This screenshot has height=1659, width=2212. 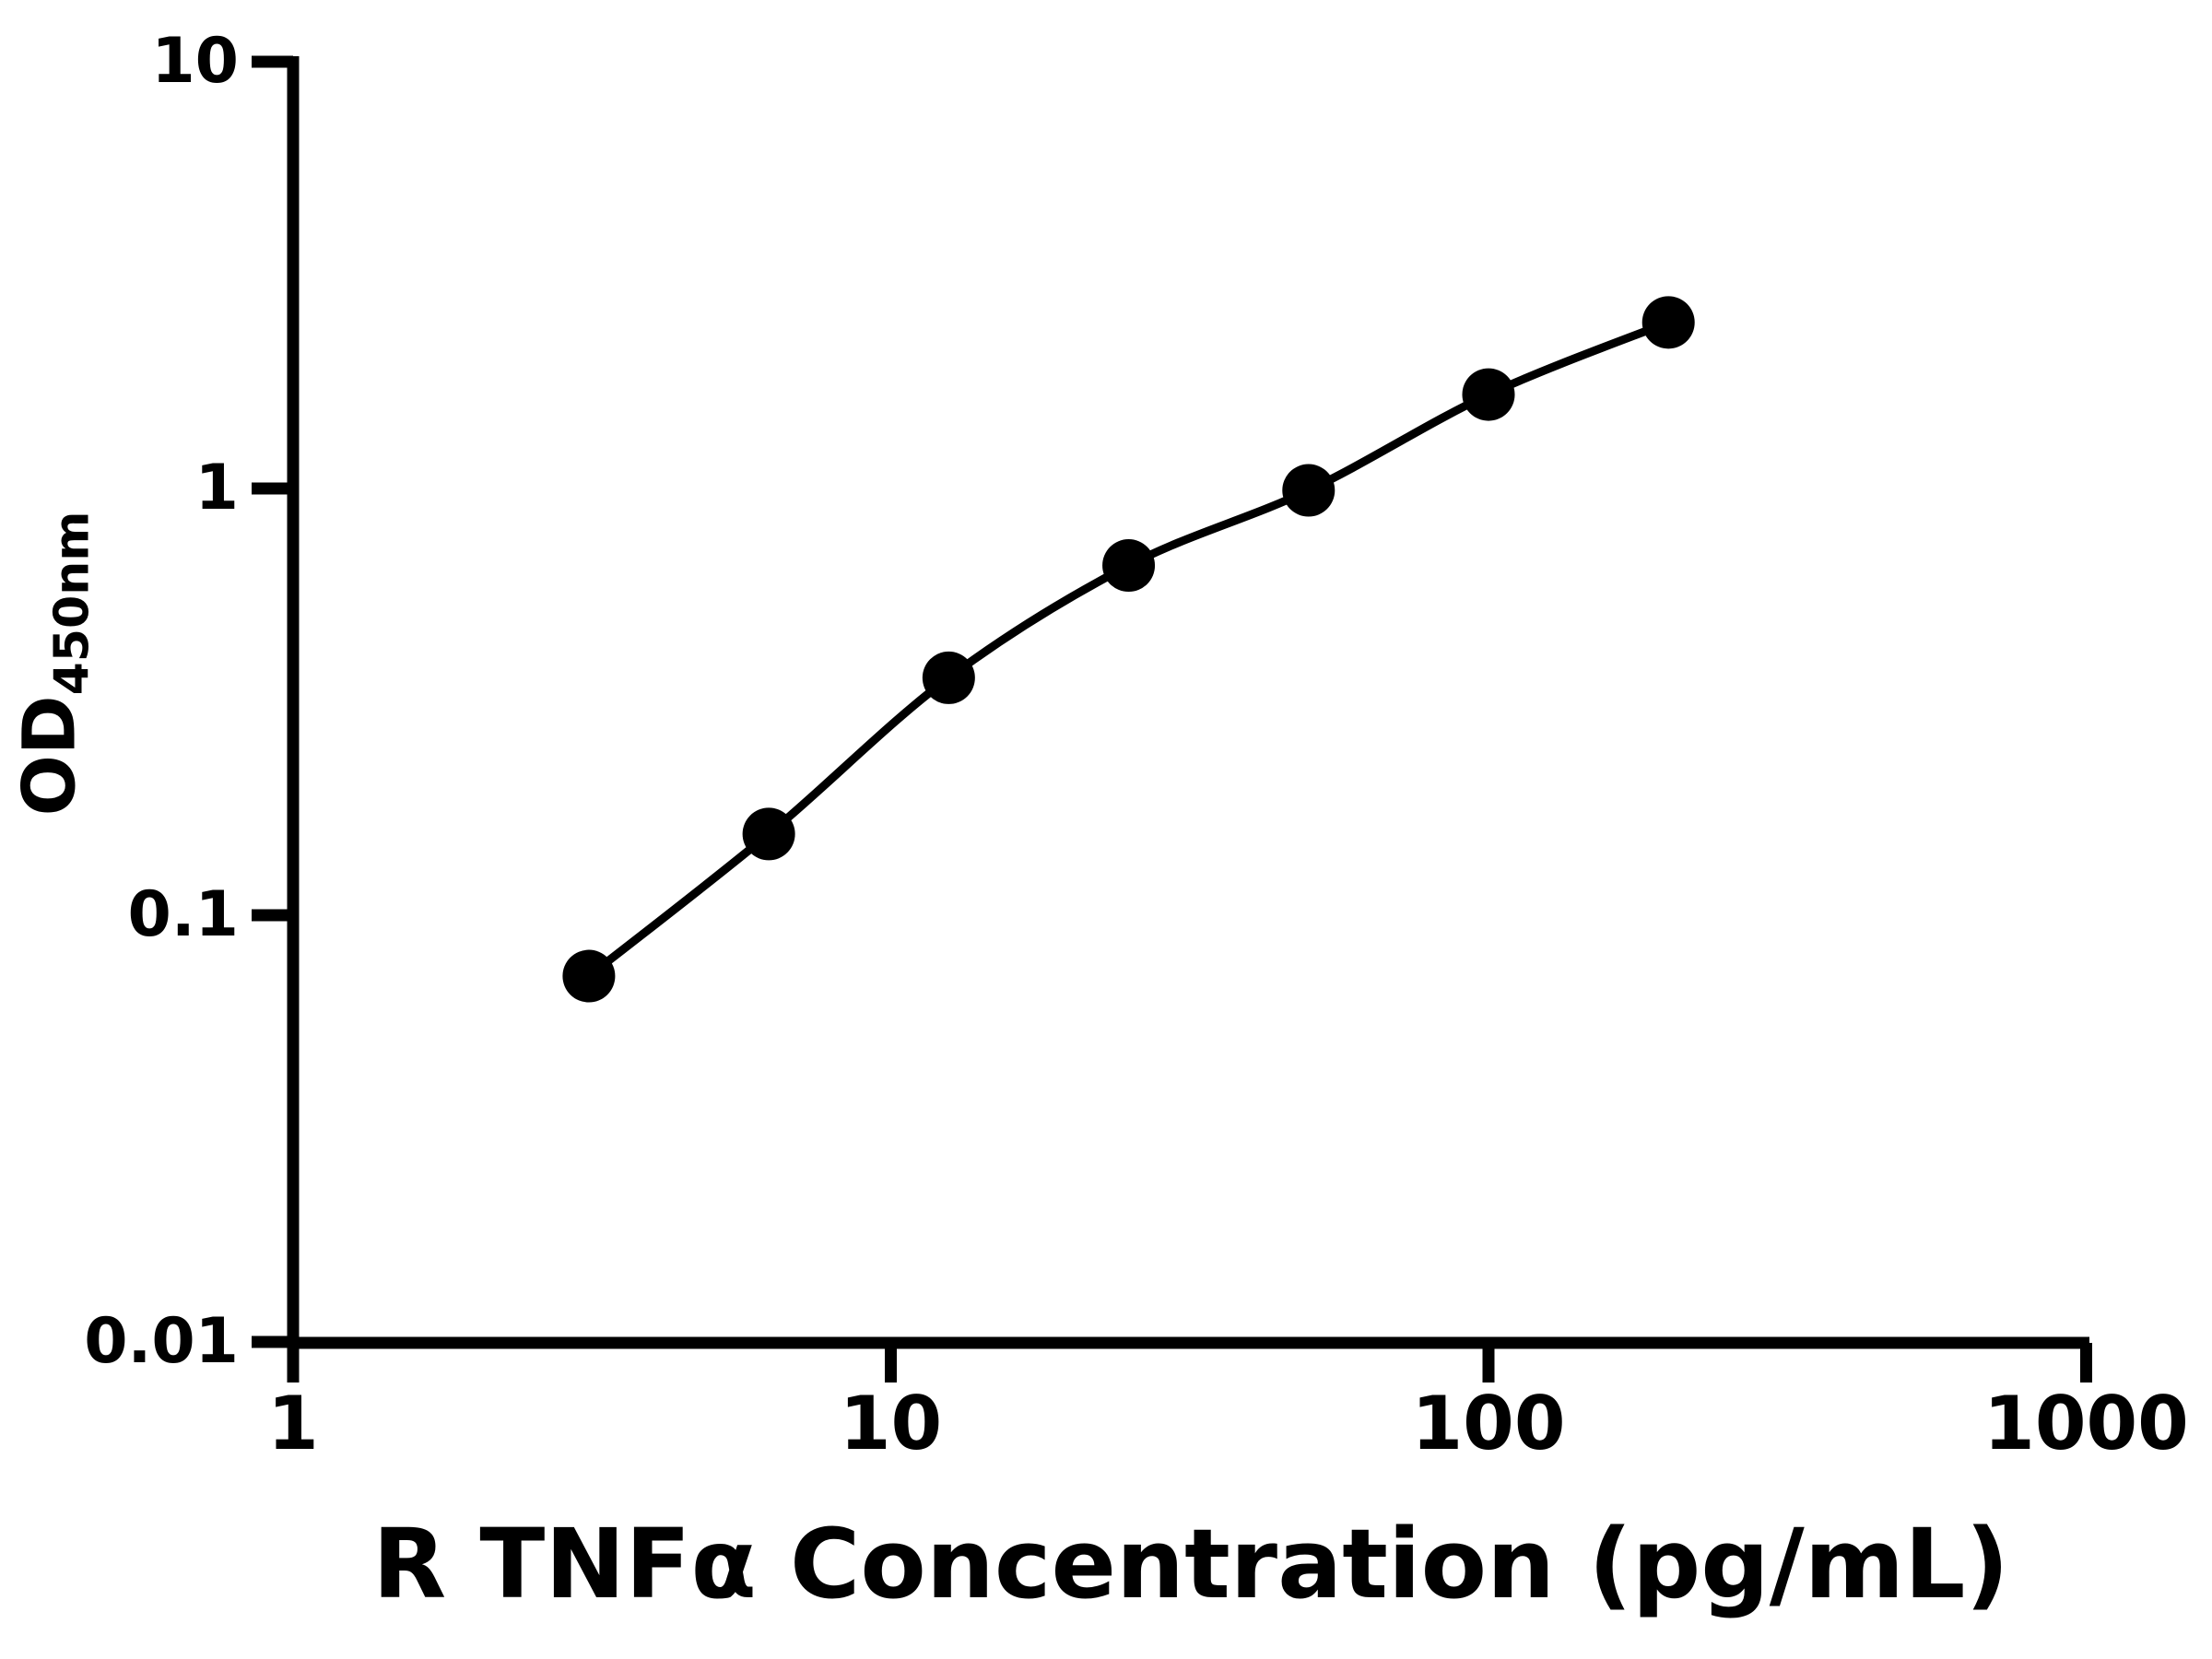 What do you see at coordinates (2086, 1423) in the screenshot?
I see `x-tick-label: 1000` at bounding box center [2086, 1423].